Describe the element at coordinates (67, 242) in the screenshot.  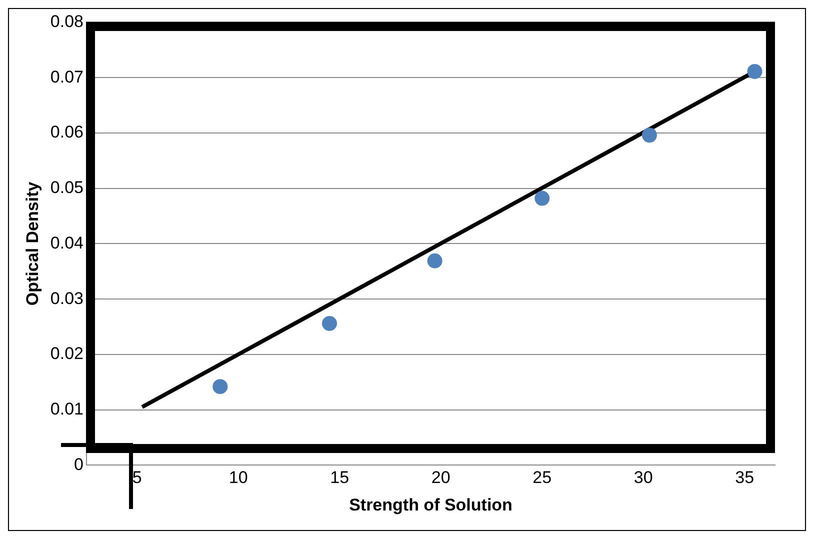
I see `y-tick-label: 0.04` at that location.